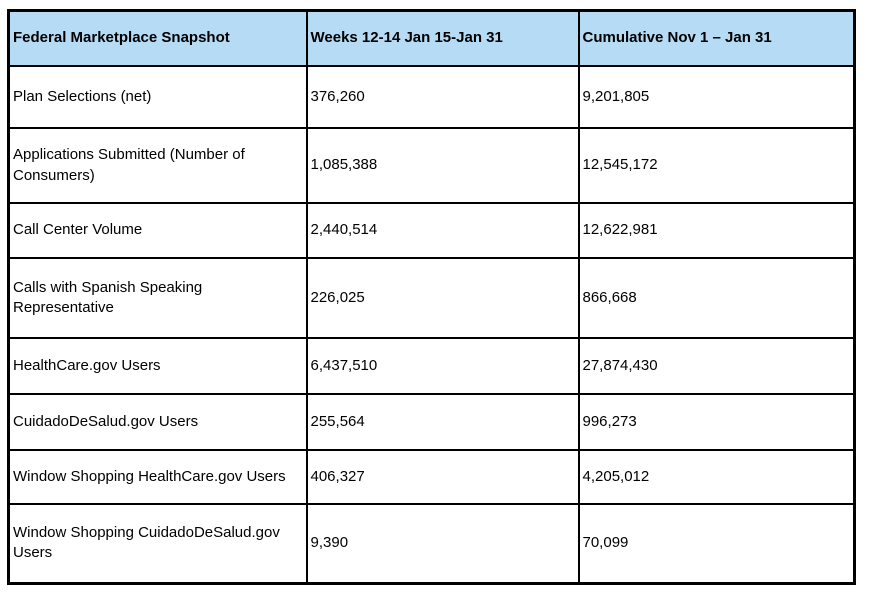  What do you see at coordinates (442, 165) in the screenshot?
I see `metric-value-cell: 1,085,388` at bounding box center [442, 165].